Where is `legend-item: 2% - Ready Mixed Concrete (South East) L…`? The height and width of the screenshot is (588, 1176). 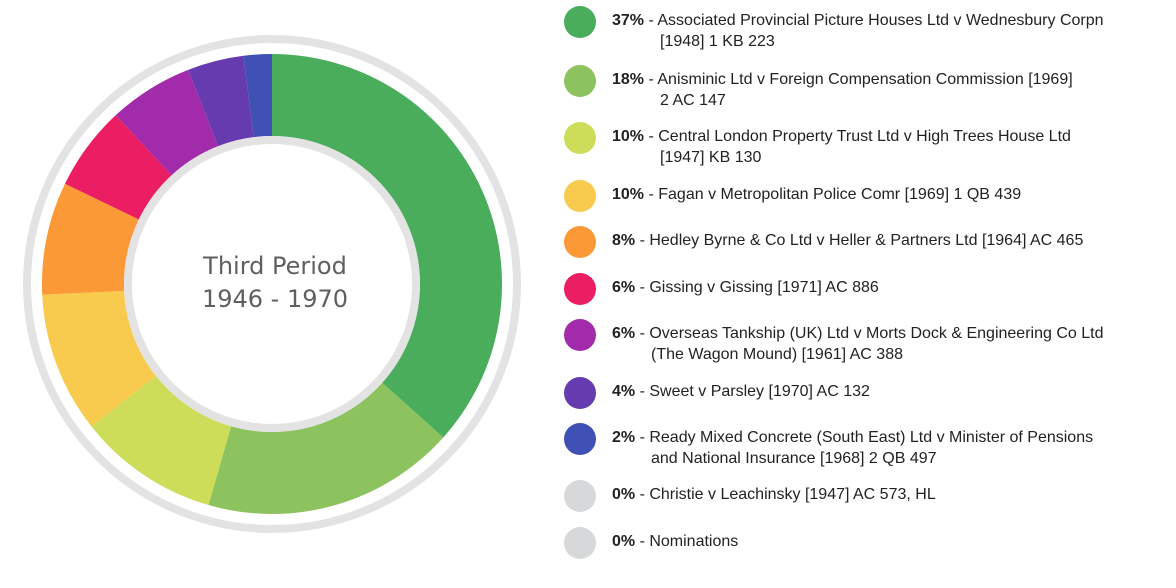 legend-item: 2% - Ready Mixed Concrete (South East) L… is located at coordinates (864, 446).